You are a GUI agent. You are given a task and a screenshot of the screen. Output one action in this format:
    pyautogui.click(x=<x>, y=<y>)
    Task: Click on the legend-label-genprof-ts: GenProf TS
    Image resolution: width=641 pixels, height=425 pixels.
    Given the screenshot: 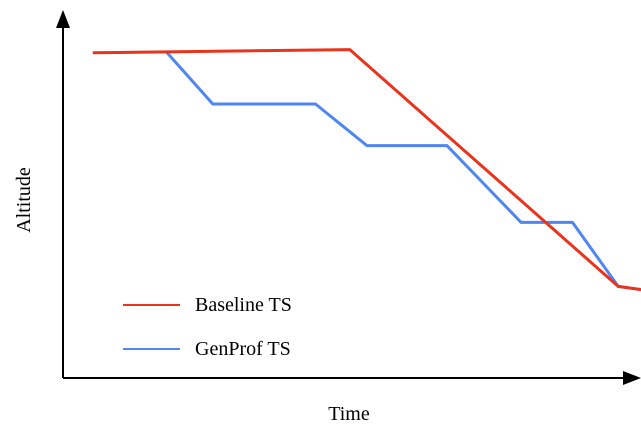 What is the action you would take?
    pyautogui.click(x=243, y=349)
    